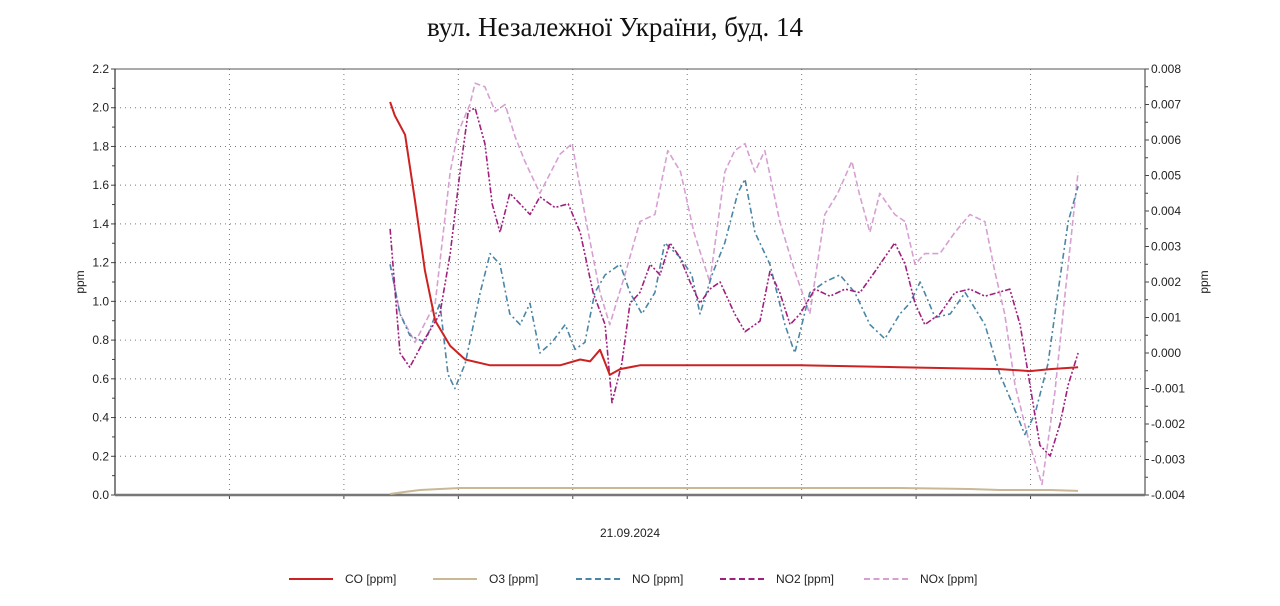  I want to click on legend-swatch-nox, so click(886, 579).